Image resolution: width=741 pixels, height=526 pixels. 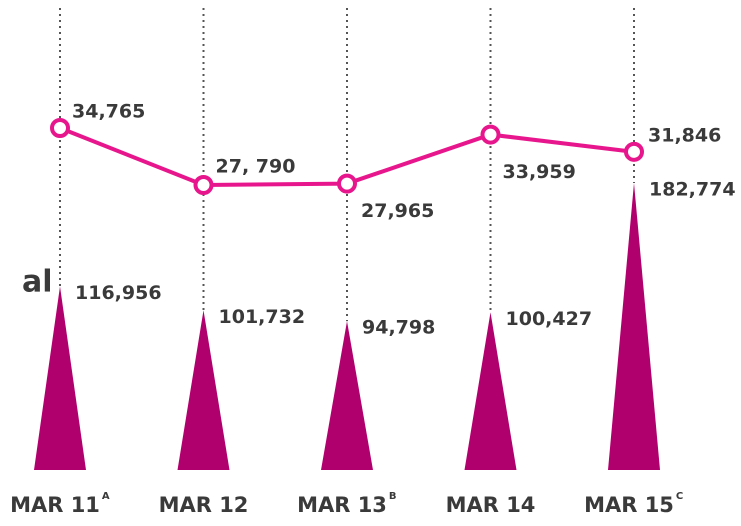 I want to click on x-tick-label: MAR 15, so click(x=629, y=505).